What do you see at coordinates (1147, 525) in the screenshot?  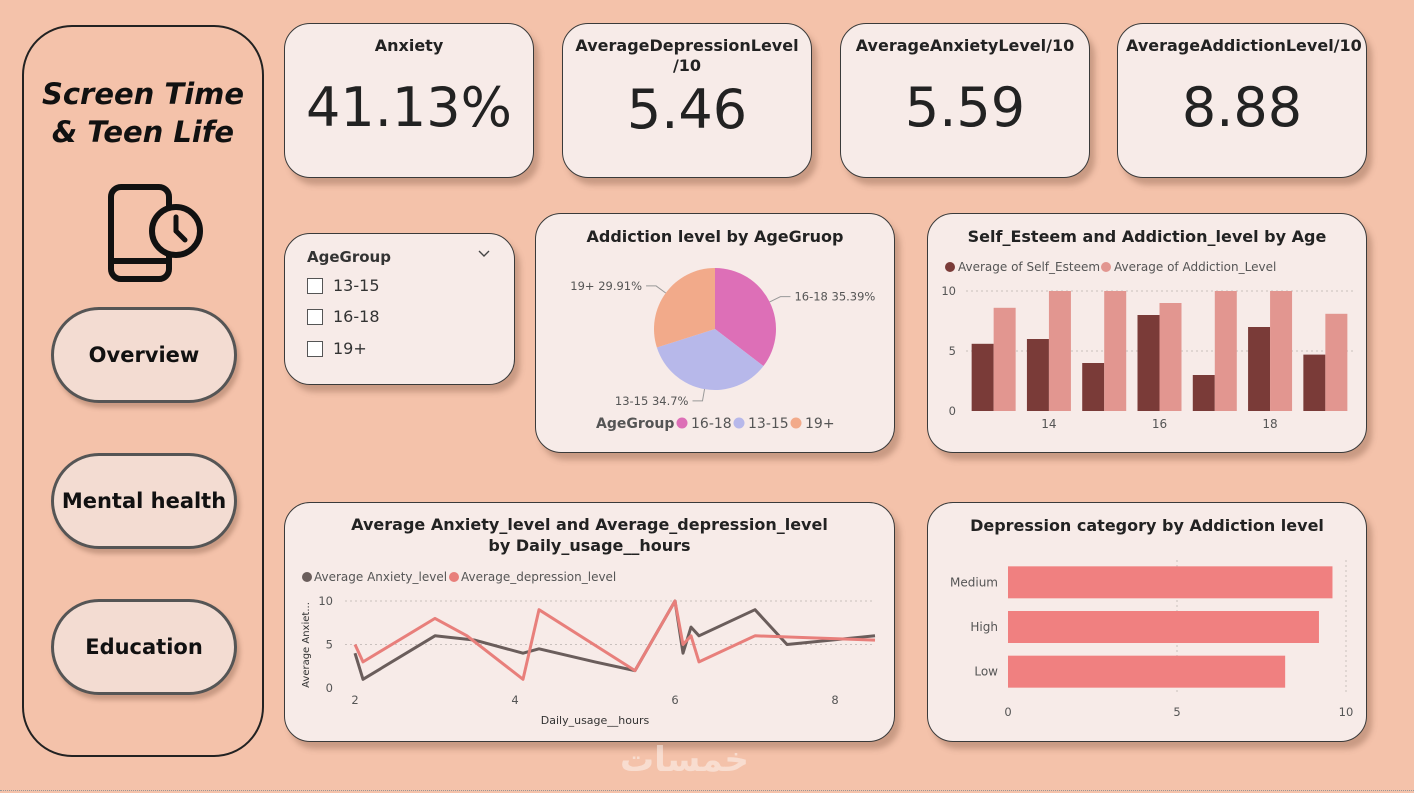 I see `chart-title: Depression category by Addiction level` at bounding box center [1147, 525].